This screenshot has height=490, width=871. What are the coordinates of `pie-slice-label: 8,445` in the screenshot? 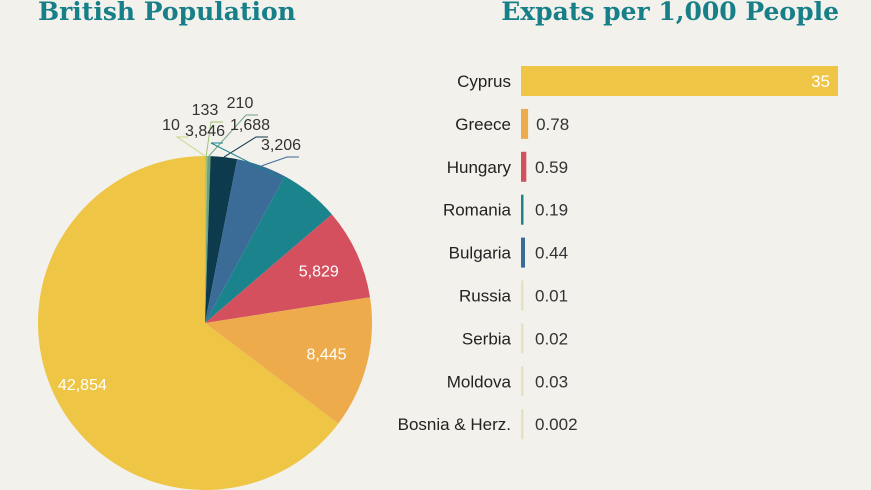 It's located at (326, 355).